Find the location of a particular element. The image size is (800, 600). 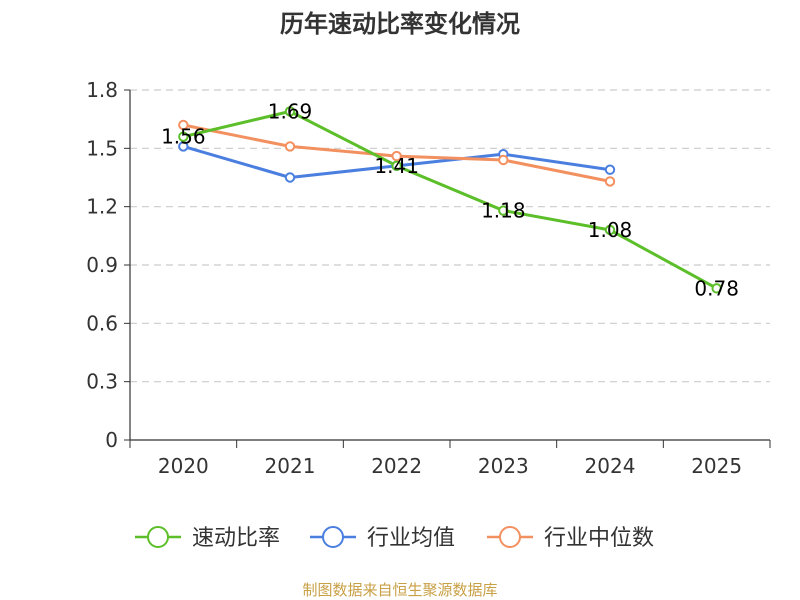

legend-item-0: 速动比率 is located at coordinates (207, 538).